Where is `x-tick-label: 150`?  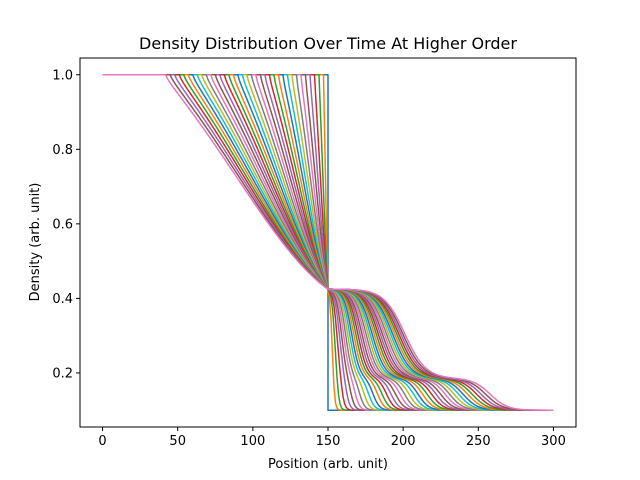 x-tick-label: 150 is located at coordinates (328, 441).